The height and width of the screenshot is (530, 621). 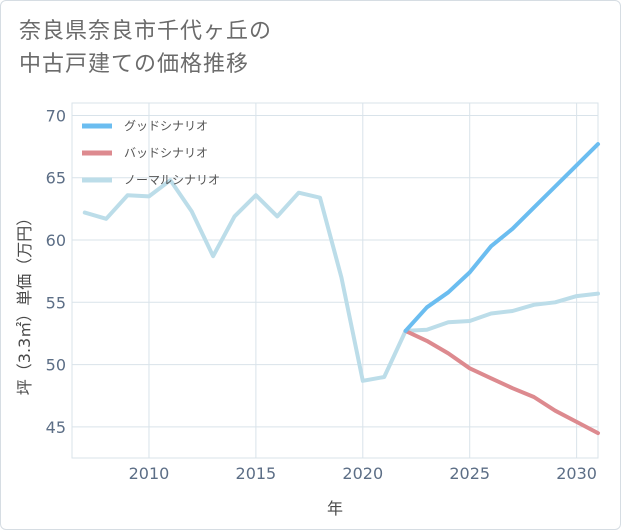 What do you see at coordinates (172, 180) in the screenshot?
I see `legend-label-normal: ノーマルシナリオ` at bounding box center [172, 180].